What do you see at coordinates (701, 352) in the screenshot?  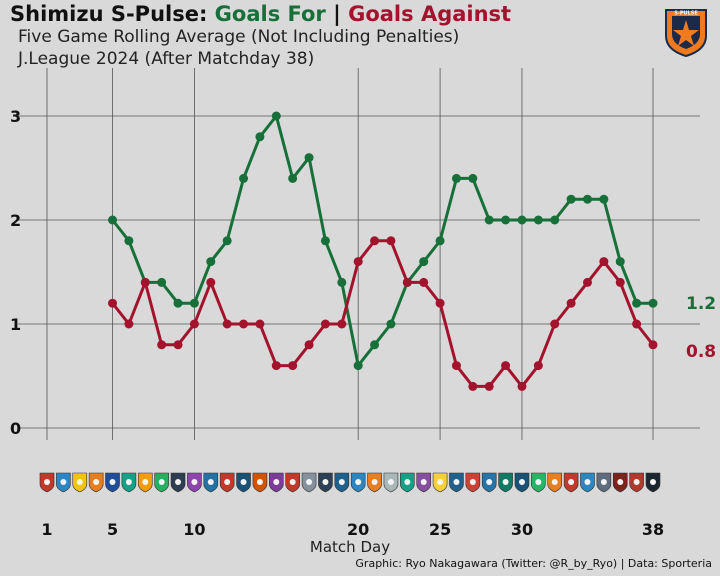 I see `goals-against-end-label: 0.8` at bounding box center [701, 352].